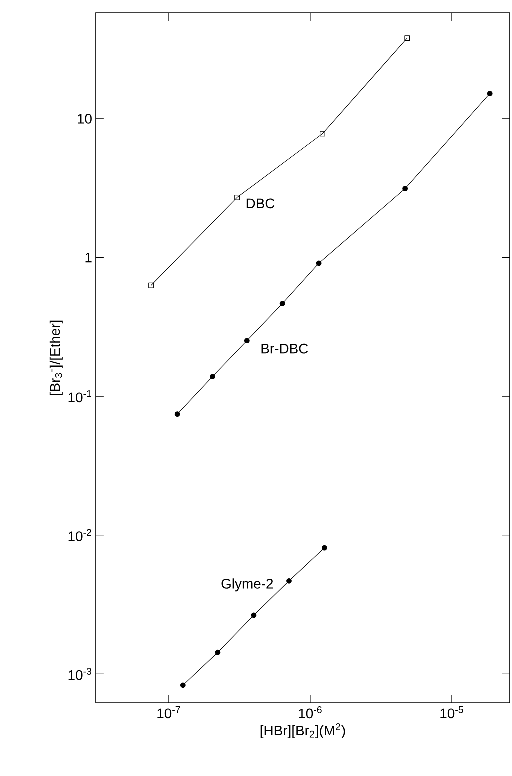 The width and height of the screenshot is (512, 776). I want to click on y-tick-label: 10$^{-1}$, so click(80, 396).